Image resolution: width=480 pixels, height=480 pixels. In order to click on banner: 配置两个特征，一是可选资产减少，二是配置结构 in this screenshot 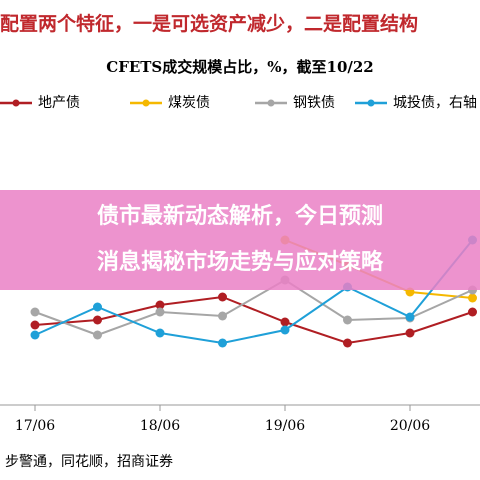, I will do `click(209, 23)`.